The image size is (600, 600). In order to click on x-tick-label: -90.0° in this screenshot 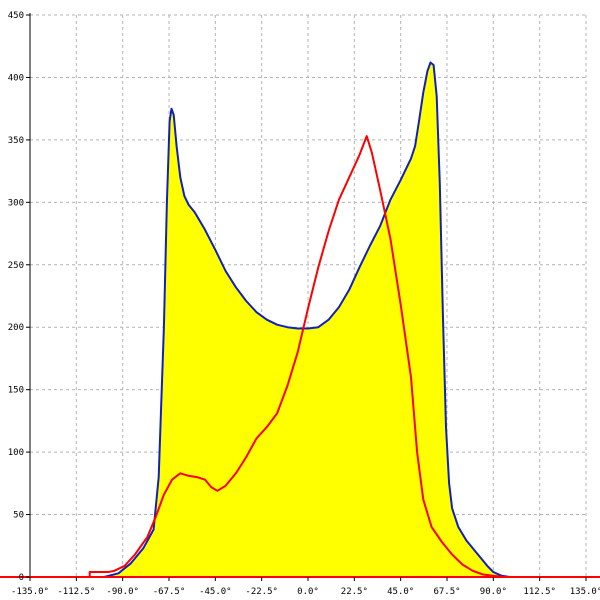, I will do `click(122, 592)`.